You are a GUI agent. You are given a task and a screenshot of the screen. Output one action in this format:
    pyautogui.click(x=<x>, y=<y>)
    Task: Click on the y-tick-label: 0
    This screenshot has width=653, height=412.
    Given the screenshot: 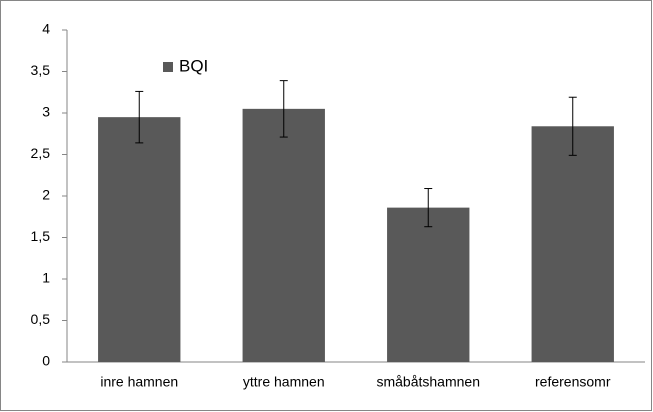 What is the action you would take?
    pyautogui.click(x=46, y=361)
    